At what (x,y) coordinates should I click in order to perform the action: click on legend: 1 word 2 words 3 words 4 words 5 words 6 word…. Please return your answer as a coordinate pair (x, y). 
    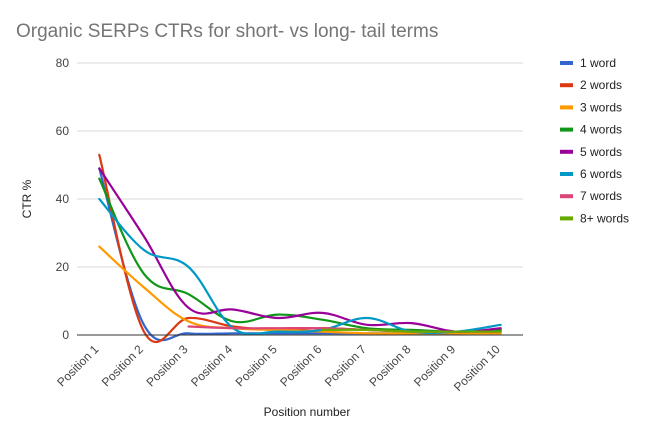
    Looking at the image, I should click on (594, 140).